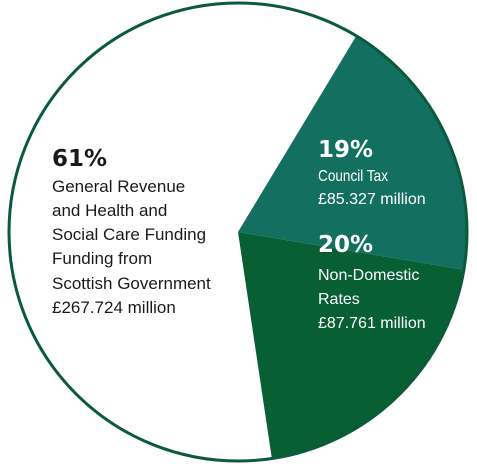  I want to click on slice-label-line: Rates, so click(339, 299).